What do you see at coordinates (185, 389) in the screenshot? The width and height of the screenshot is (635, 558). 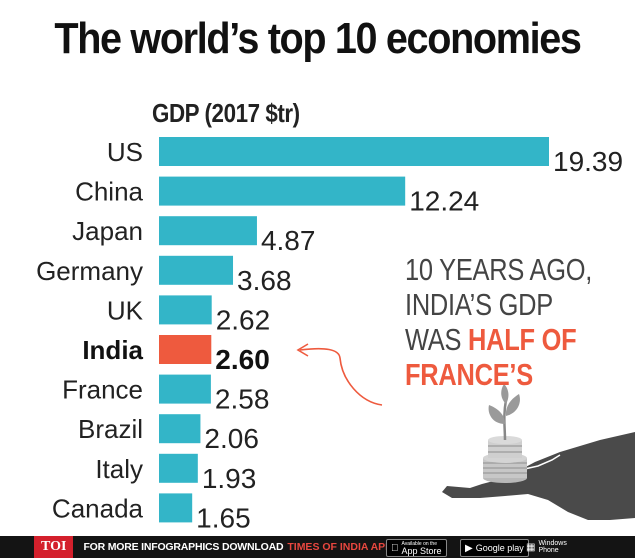 I see `bar-france` at bounding box center [185, 389].